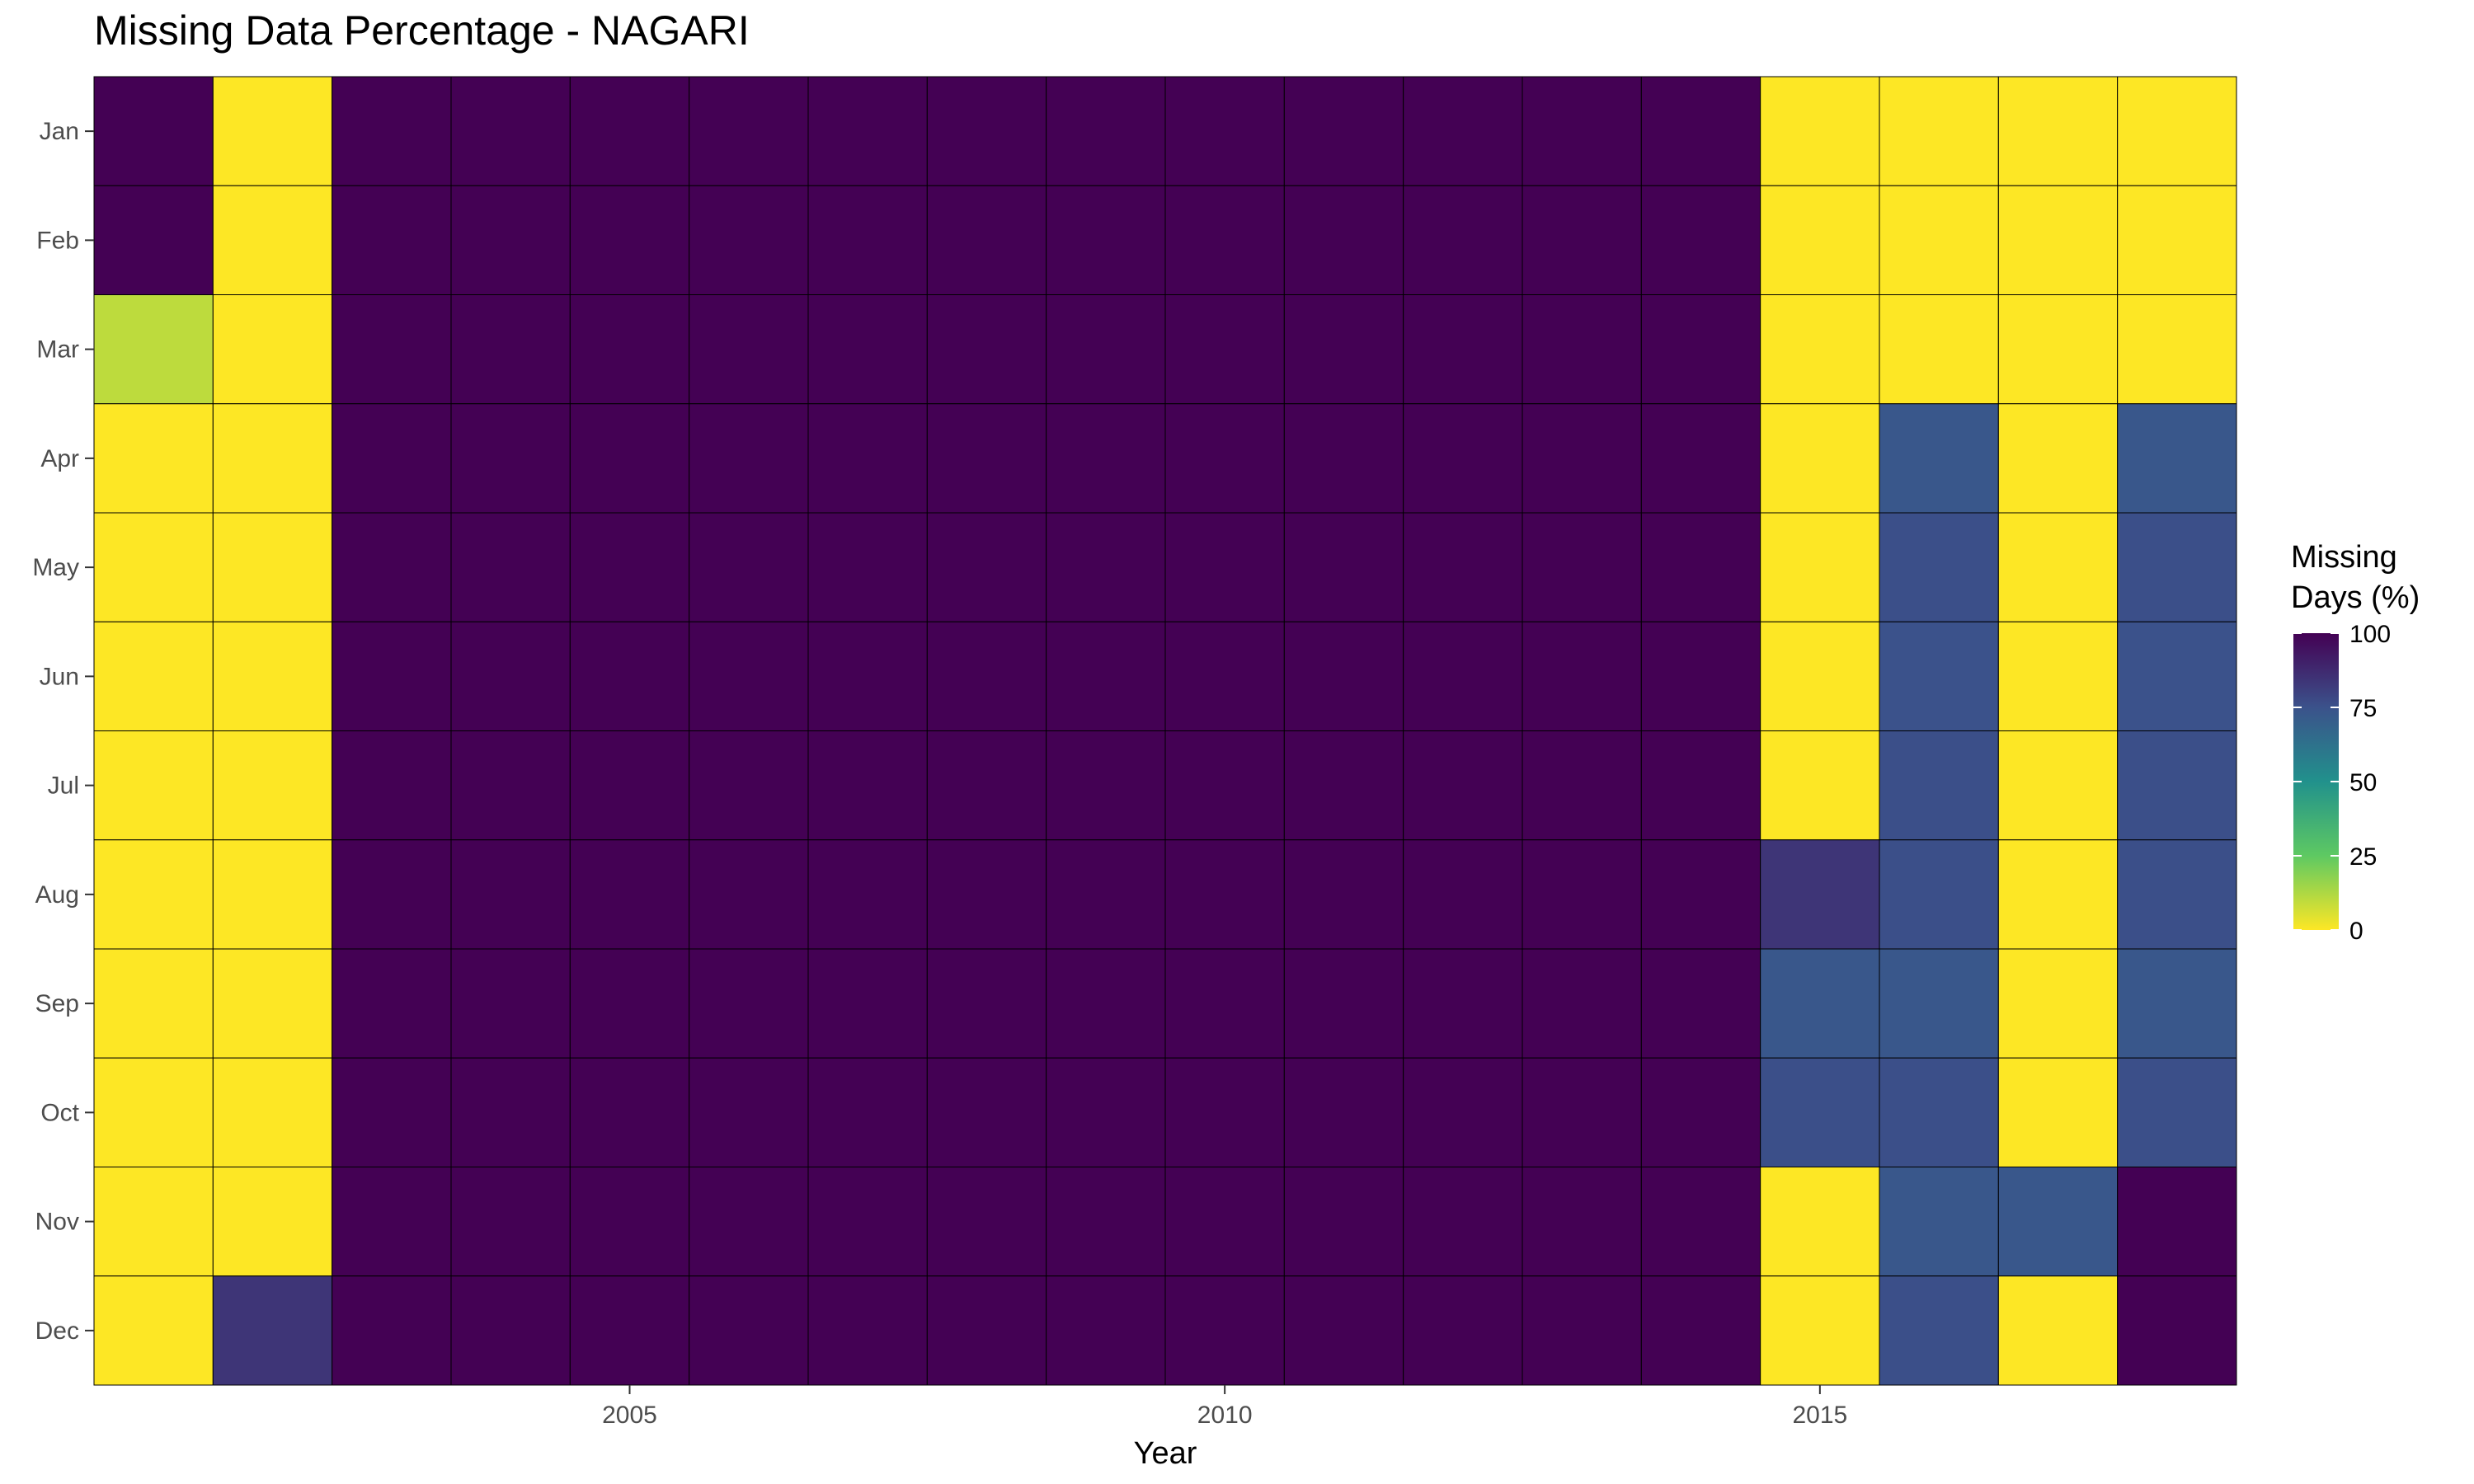 The width and height of the screenshot is (2474, 1484). Describe the element at coordinates (986, 458) in the screenshot. I see `heatmap-cell-apr-2008` at that location.